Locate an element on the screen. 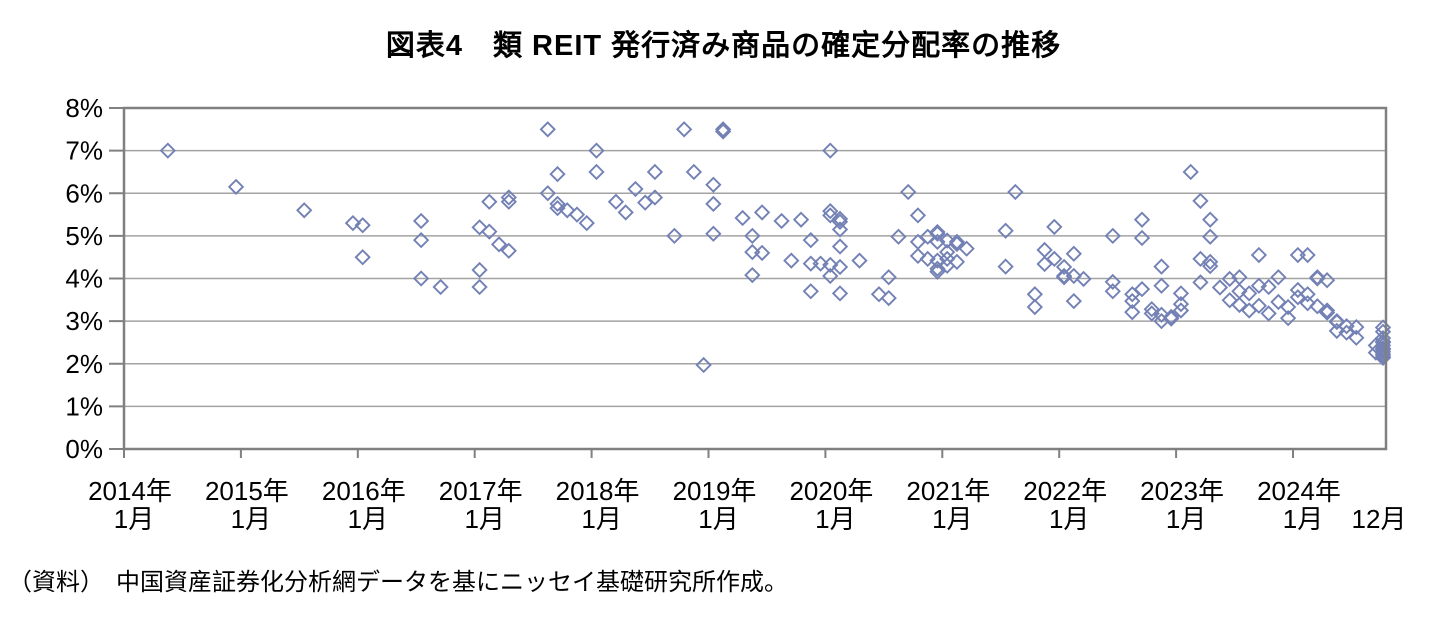 The height and width of the screenshot is (624, 1447). x-tick-label-year: 2022年 is located at coordinates (1065, 491).